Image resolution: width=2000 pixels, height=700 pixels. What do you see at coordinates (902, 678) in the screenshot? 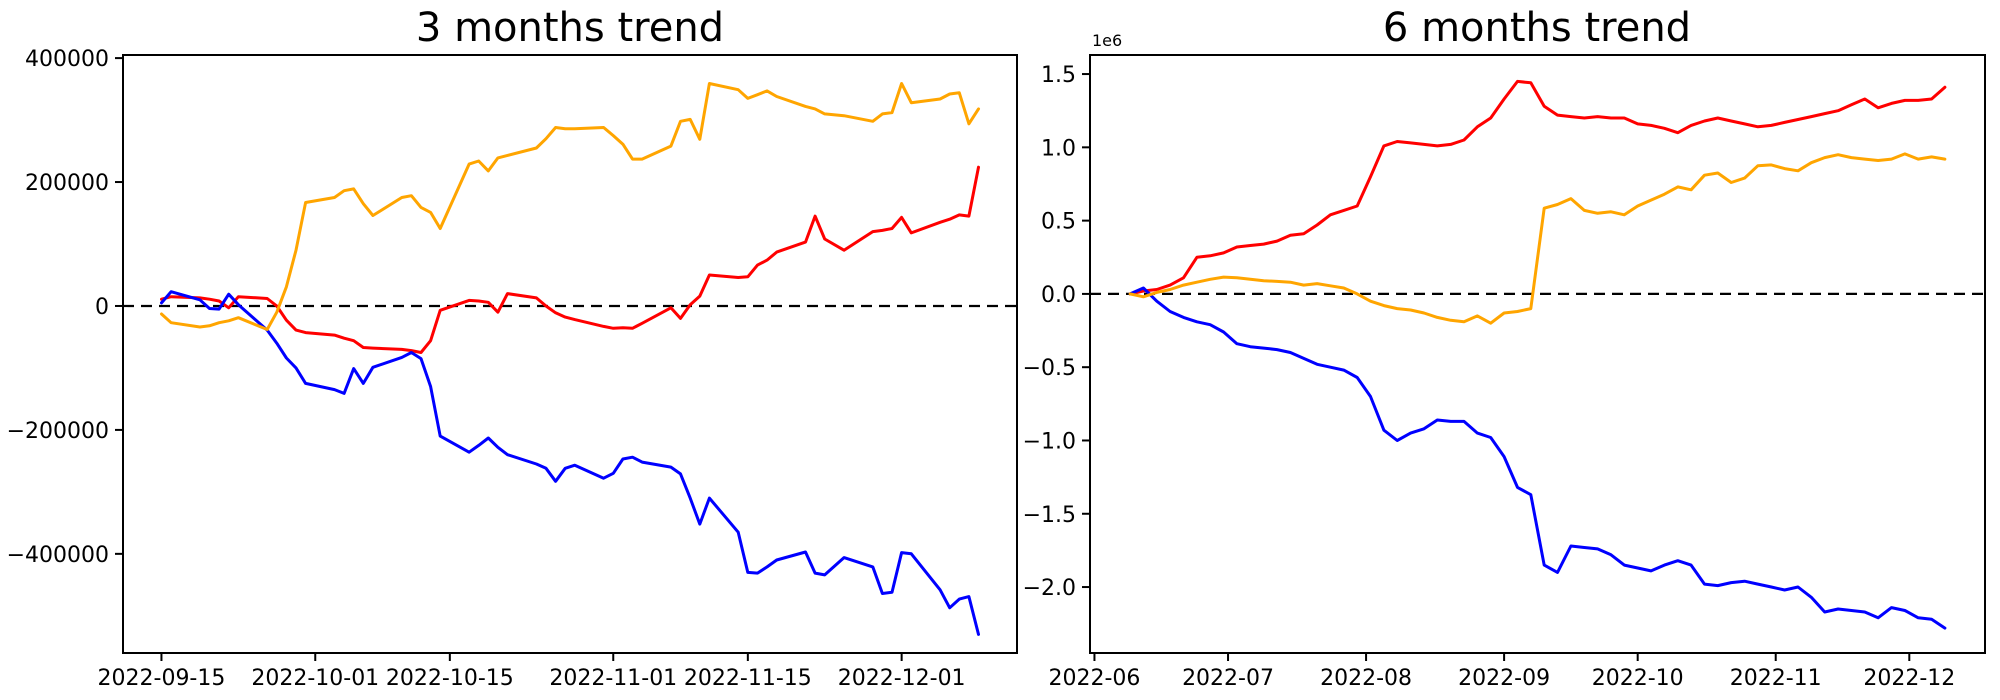
I see `x-tick-label: 2022-12-01` at bounding box center [902, 678].